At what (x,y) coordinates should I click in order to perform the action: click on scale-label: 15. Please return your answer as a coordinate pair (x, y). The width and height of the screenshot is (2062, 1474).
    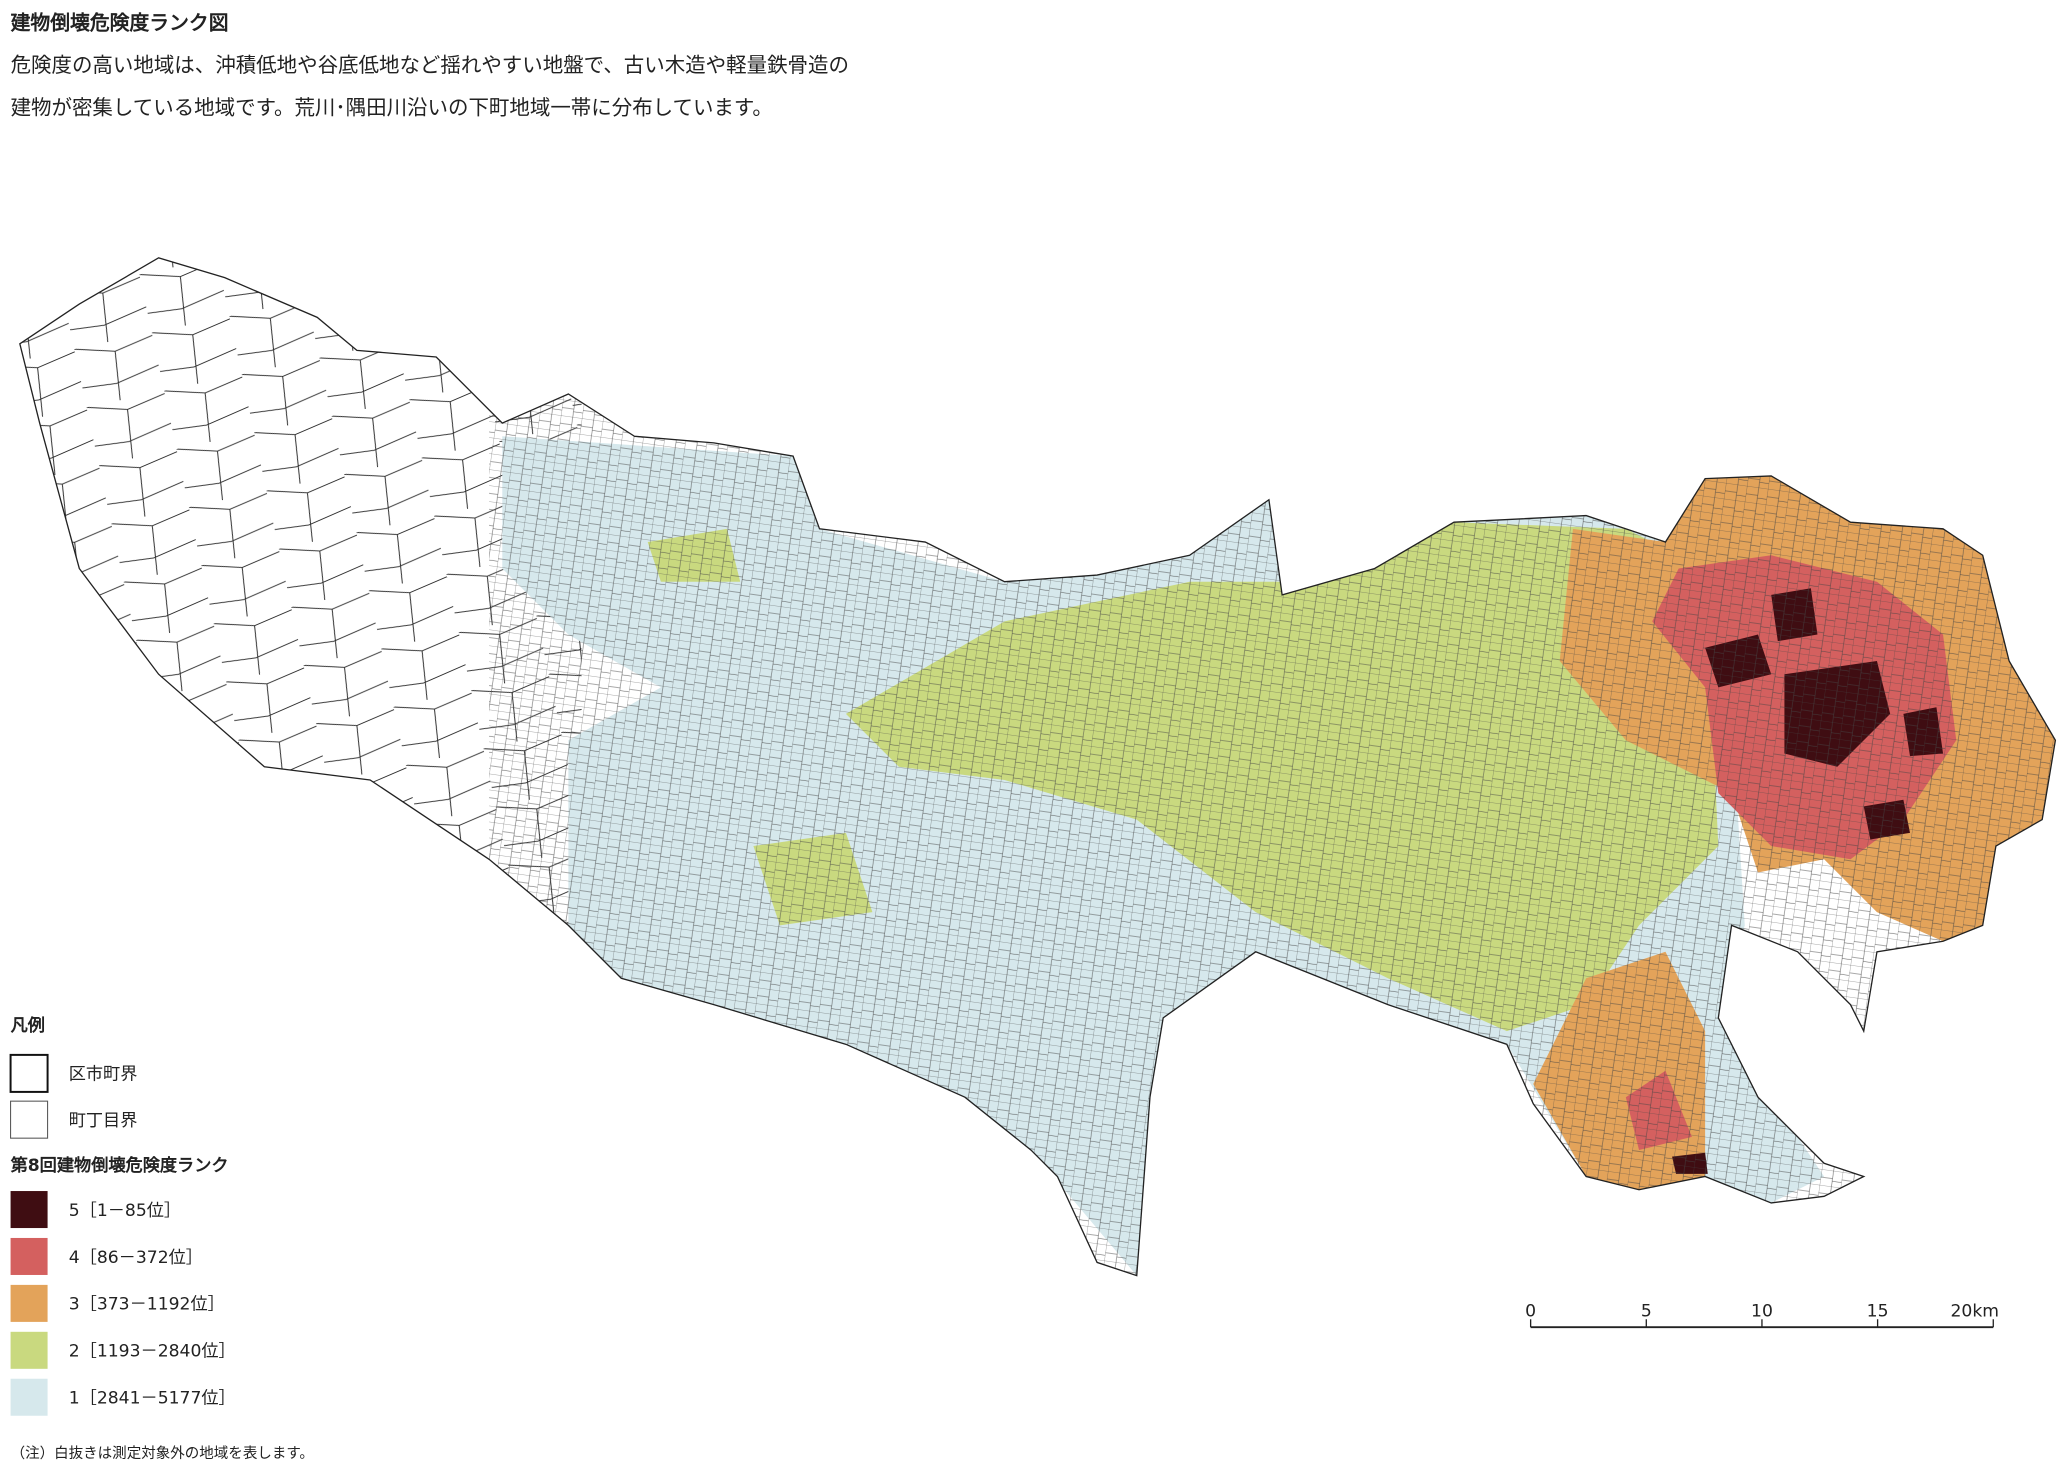
    Looking at the image, I should click on (1878, 1311).